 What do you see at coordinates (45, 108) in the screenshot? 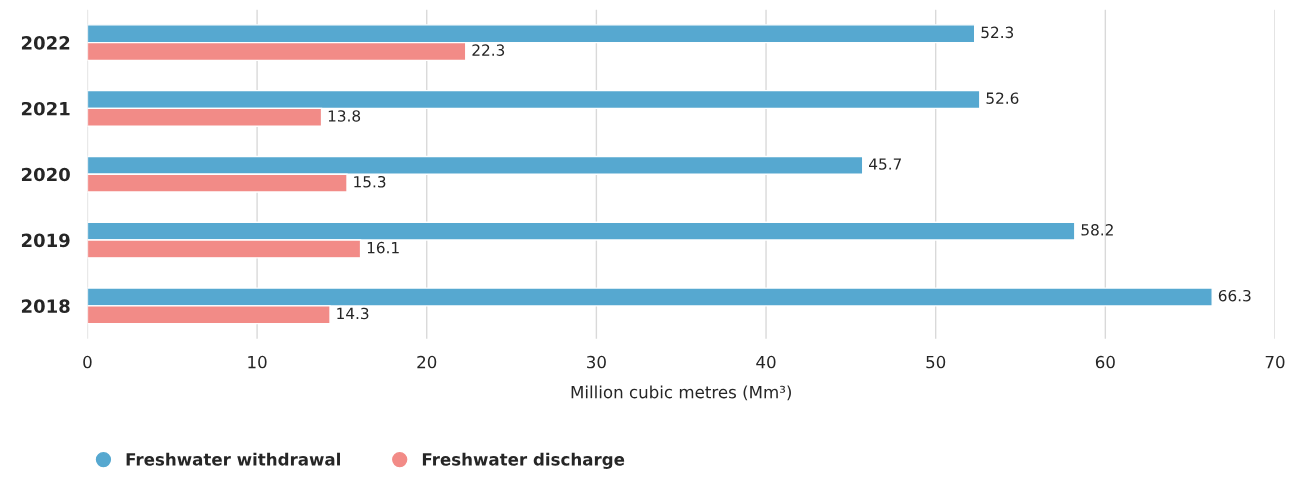
I see `y-tick-label: 2021` at bounding box center [45, 108].